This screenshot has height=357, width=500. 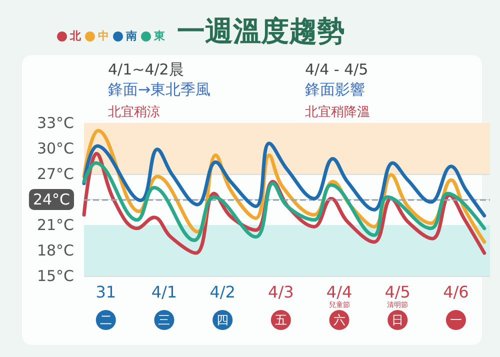 I want to click on y-tick-label: 33°C, so click(x=55, y=123).